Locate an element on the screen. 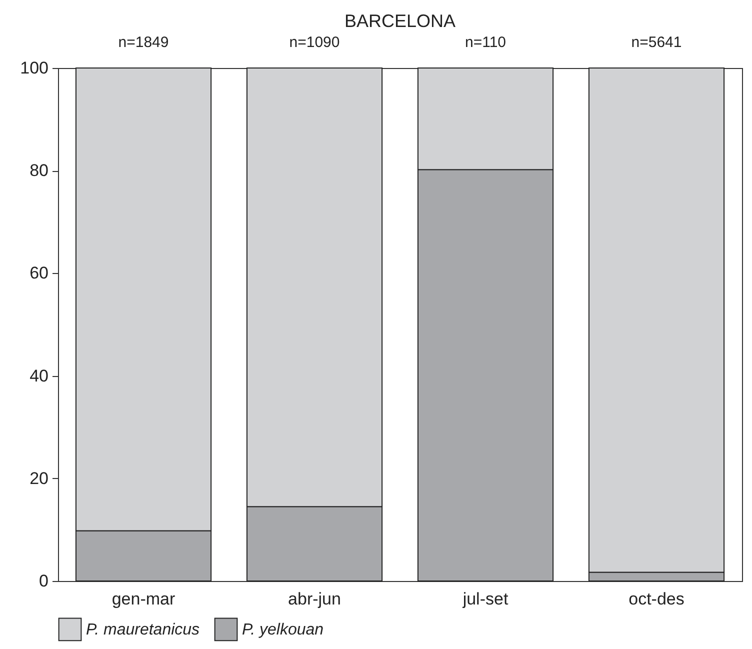 Image resolution: width=752 pixels, height=649 pixels. chart-title: BARCELONA is located at coordinates (400, 21).